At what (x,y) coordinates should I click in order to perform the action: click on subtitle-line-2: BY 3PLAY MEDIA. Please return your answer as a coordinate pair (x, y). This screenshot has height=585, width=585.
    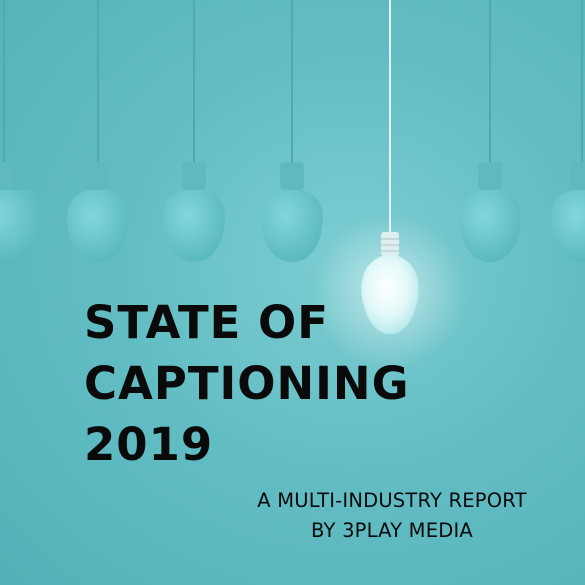
    Looking at the image, I should click on (392, 530).